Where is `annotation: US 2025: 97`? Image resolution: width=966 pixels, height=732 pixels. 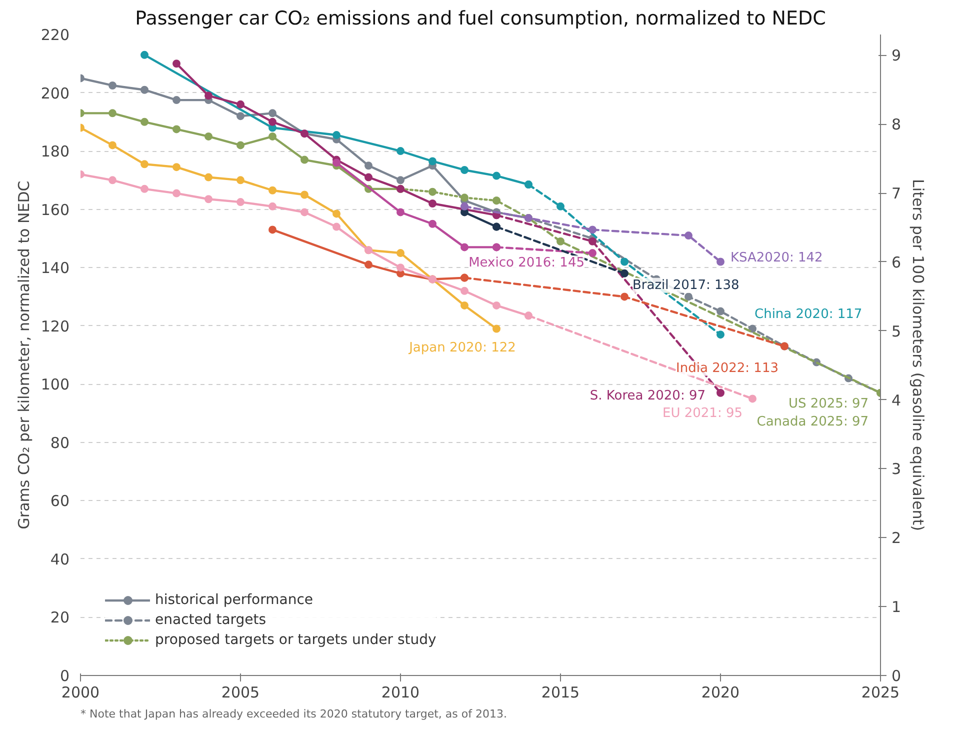 annotation: US 2025: 97 is located at coordinates (828, 404).